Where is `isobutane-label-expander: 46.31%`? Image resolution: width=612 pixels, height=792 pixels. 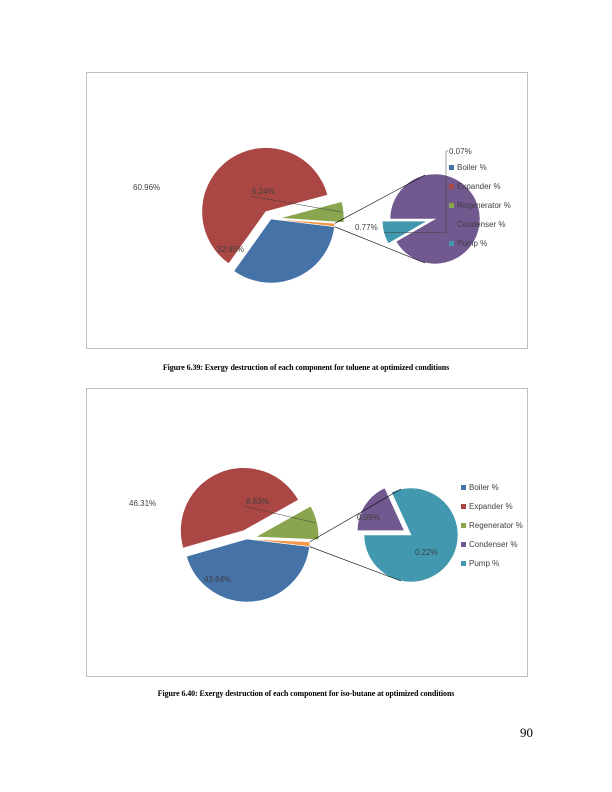 isobutane-label-expander: 46.31% is located at coordinates (142, 503).